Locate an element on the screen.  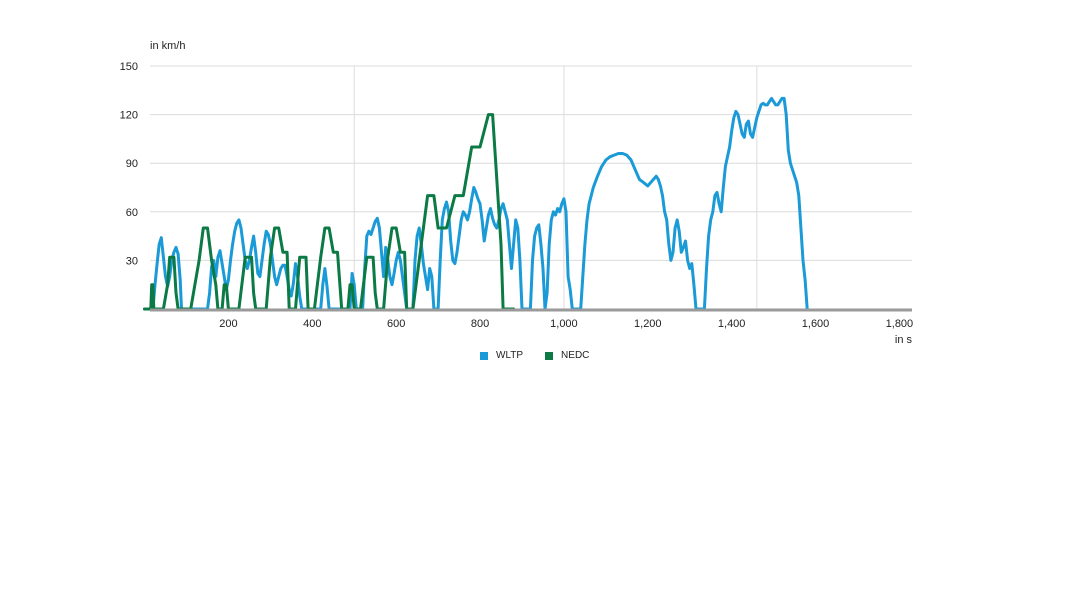
legend-swatch-wltp is located at coordinates (484, 355).